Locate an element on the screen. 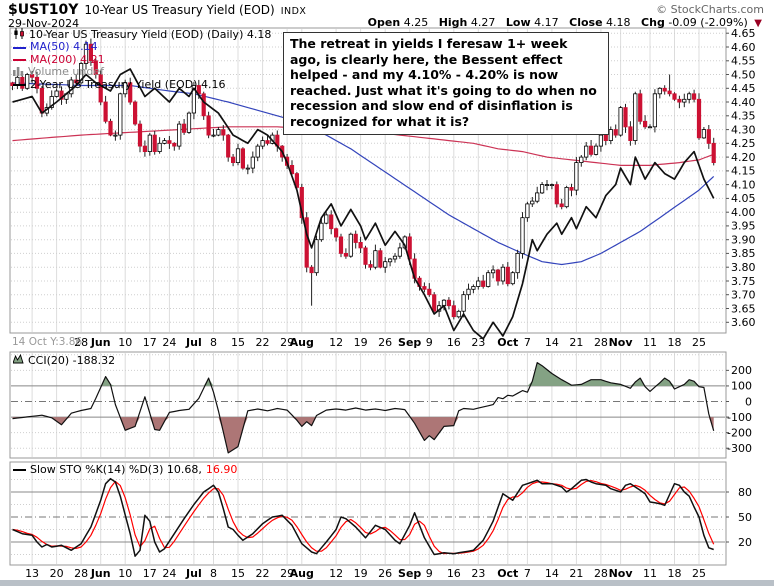 Image resolution: width=774 pixels, height=586 pixels. svg-text: 4.55 is located at coordinates (743, 61).